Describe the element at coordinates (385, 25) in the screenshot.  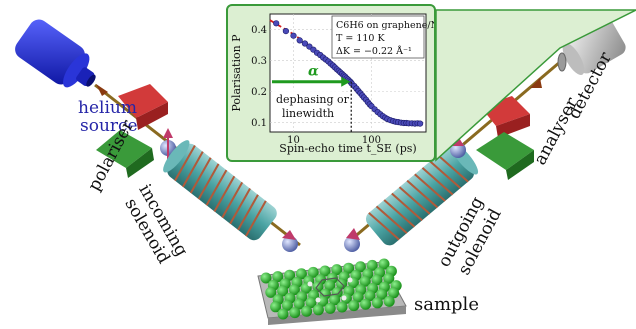
I see `annotation-line-1: C6H6 on graphene/Ni` at that location.